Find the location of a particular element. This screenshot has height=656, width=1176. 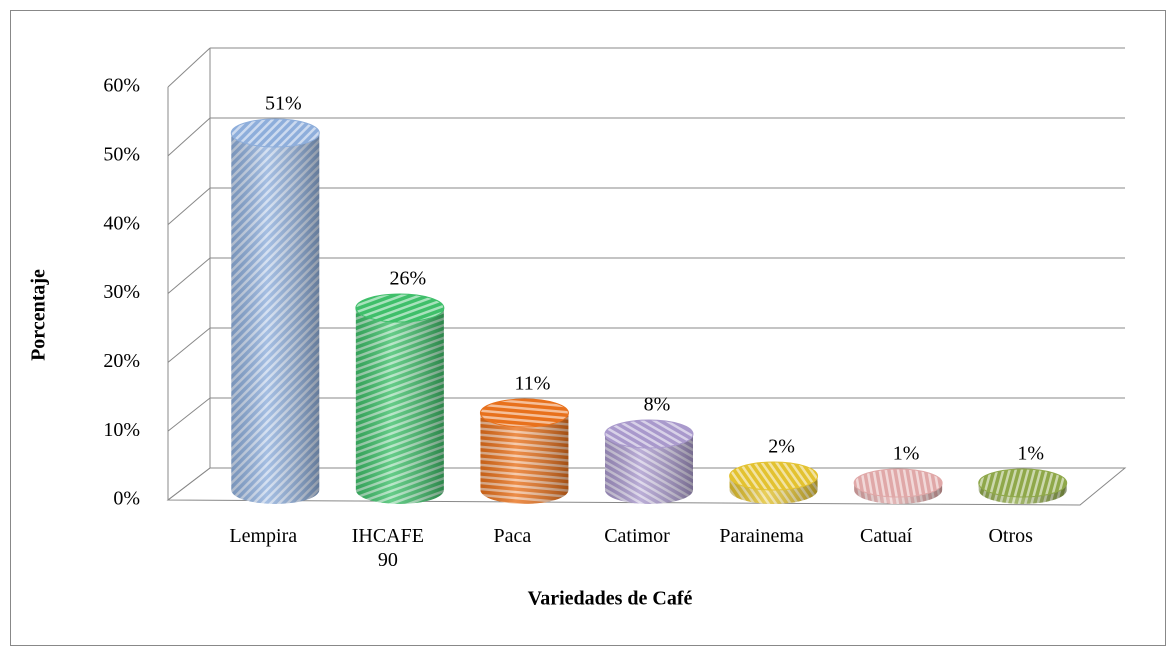

y-tick-label: 60% is located at coordinates (121, 86).